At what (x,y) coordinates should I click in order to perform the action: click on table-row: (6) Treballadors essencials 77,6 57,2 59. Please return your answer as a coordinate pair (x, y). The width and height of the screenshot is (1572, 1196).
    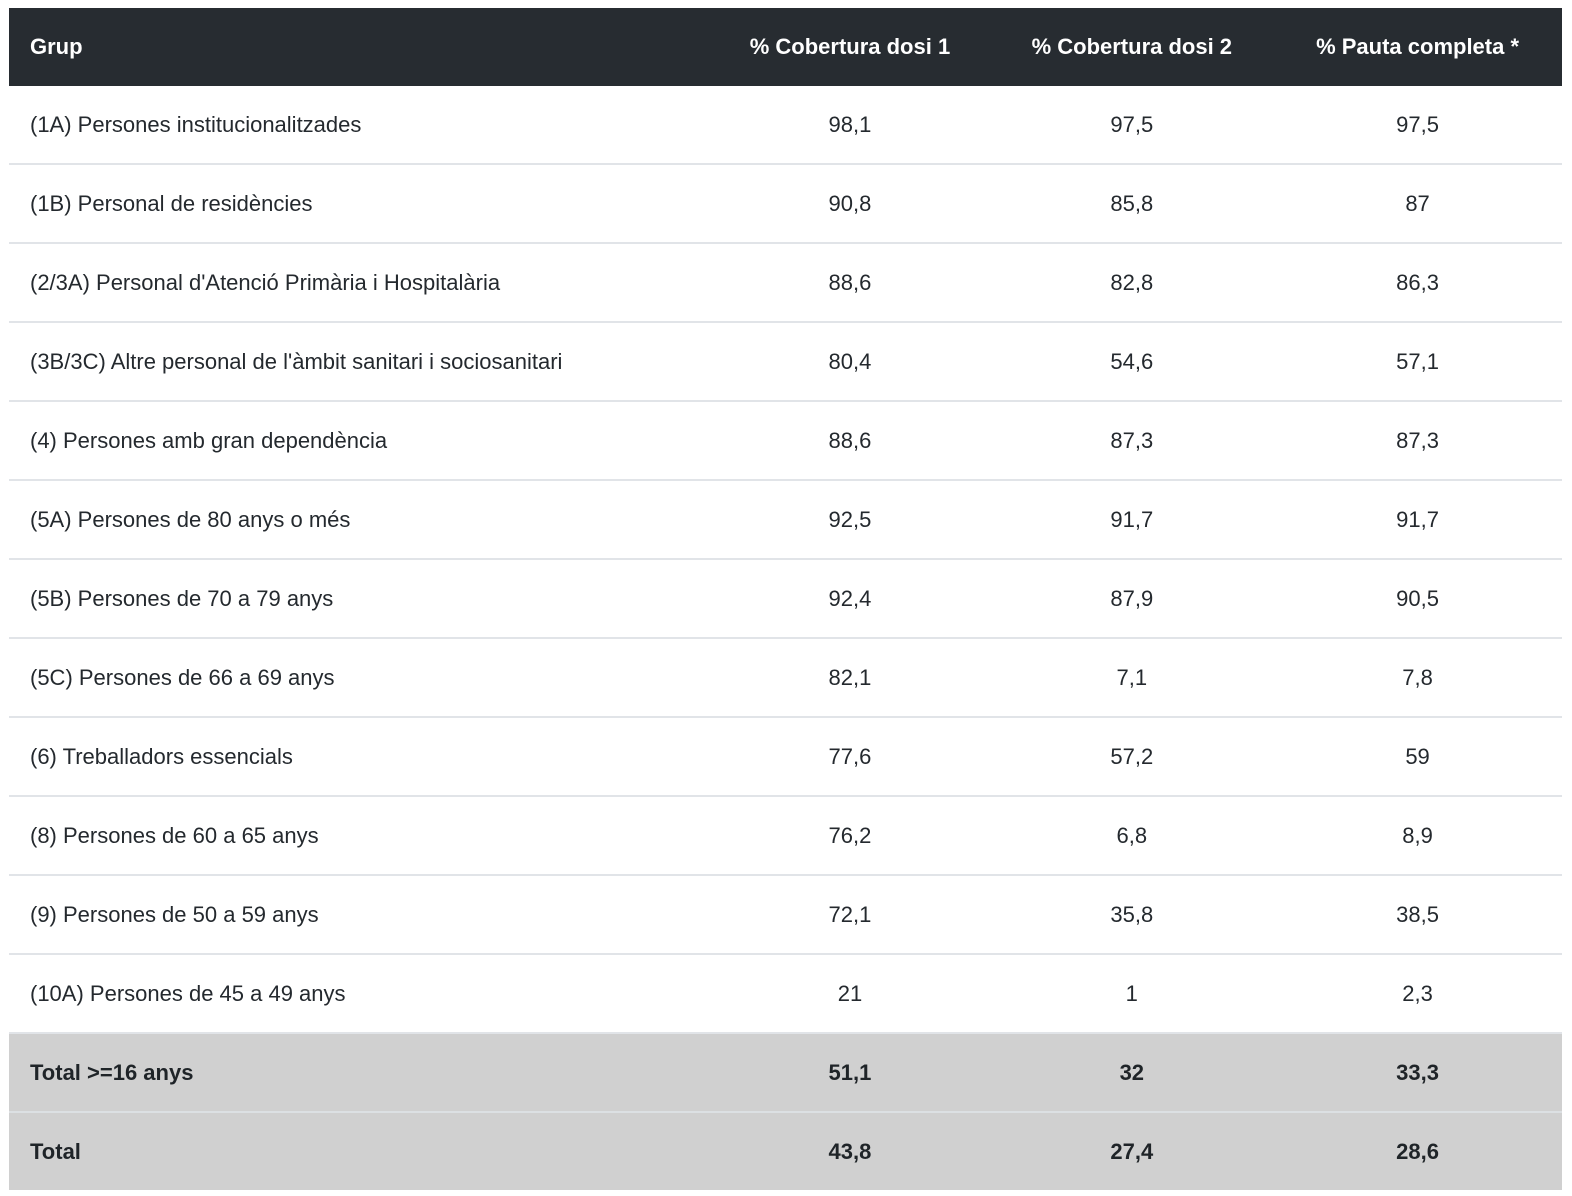
    Looking at the image, I should click on (785, 757).